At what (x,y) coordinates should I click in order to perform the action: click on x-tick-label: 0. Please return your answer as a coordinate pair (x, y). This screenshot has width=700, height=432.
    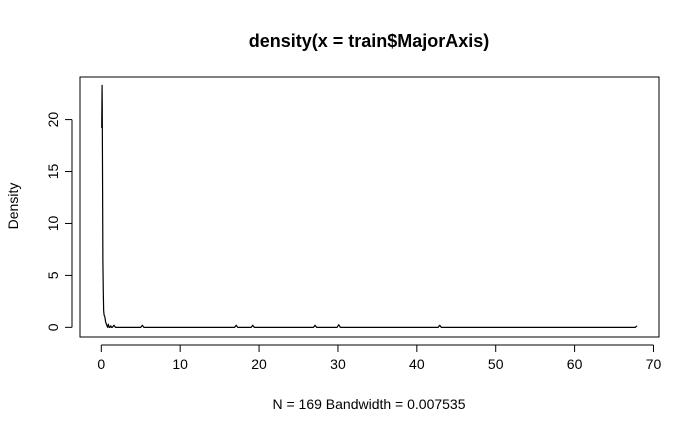
    Looking at the image, I should click on (101, 364).